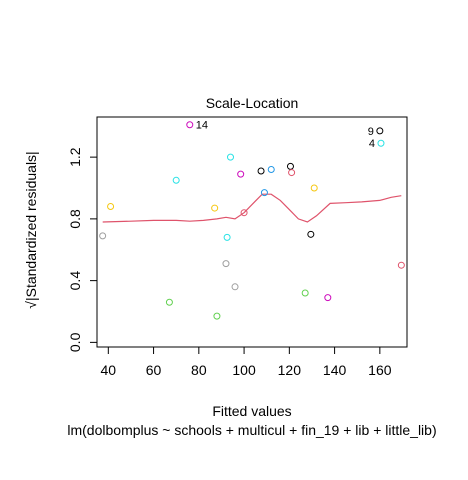 The width and height of the screenshot is (468, 480). I want to click on x-tick-label: 40, so click(109, 370).